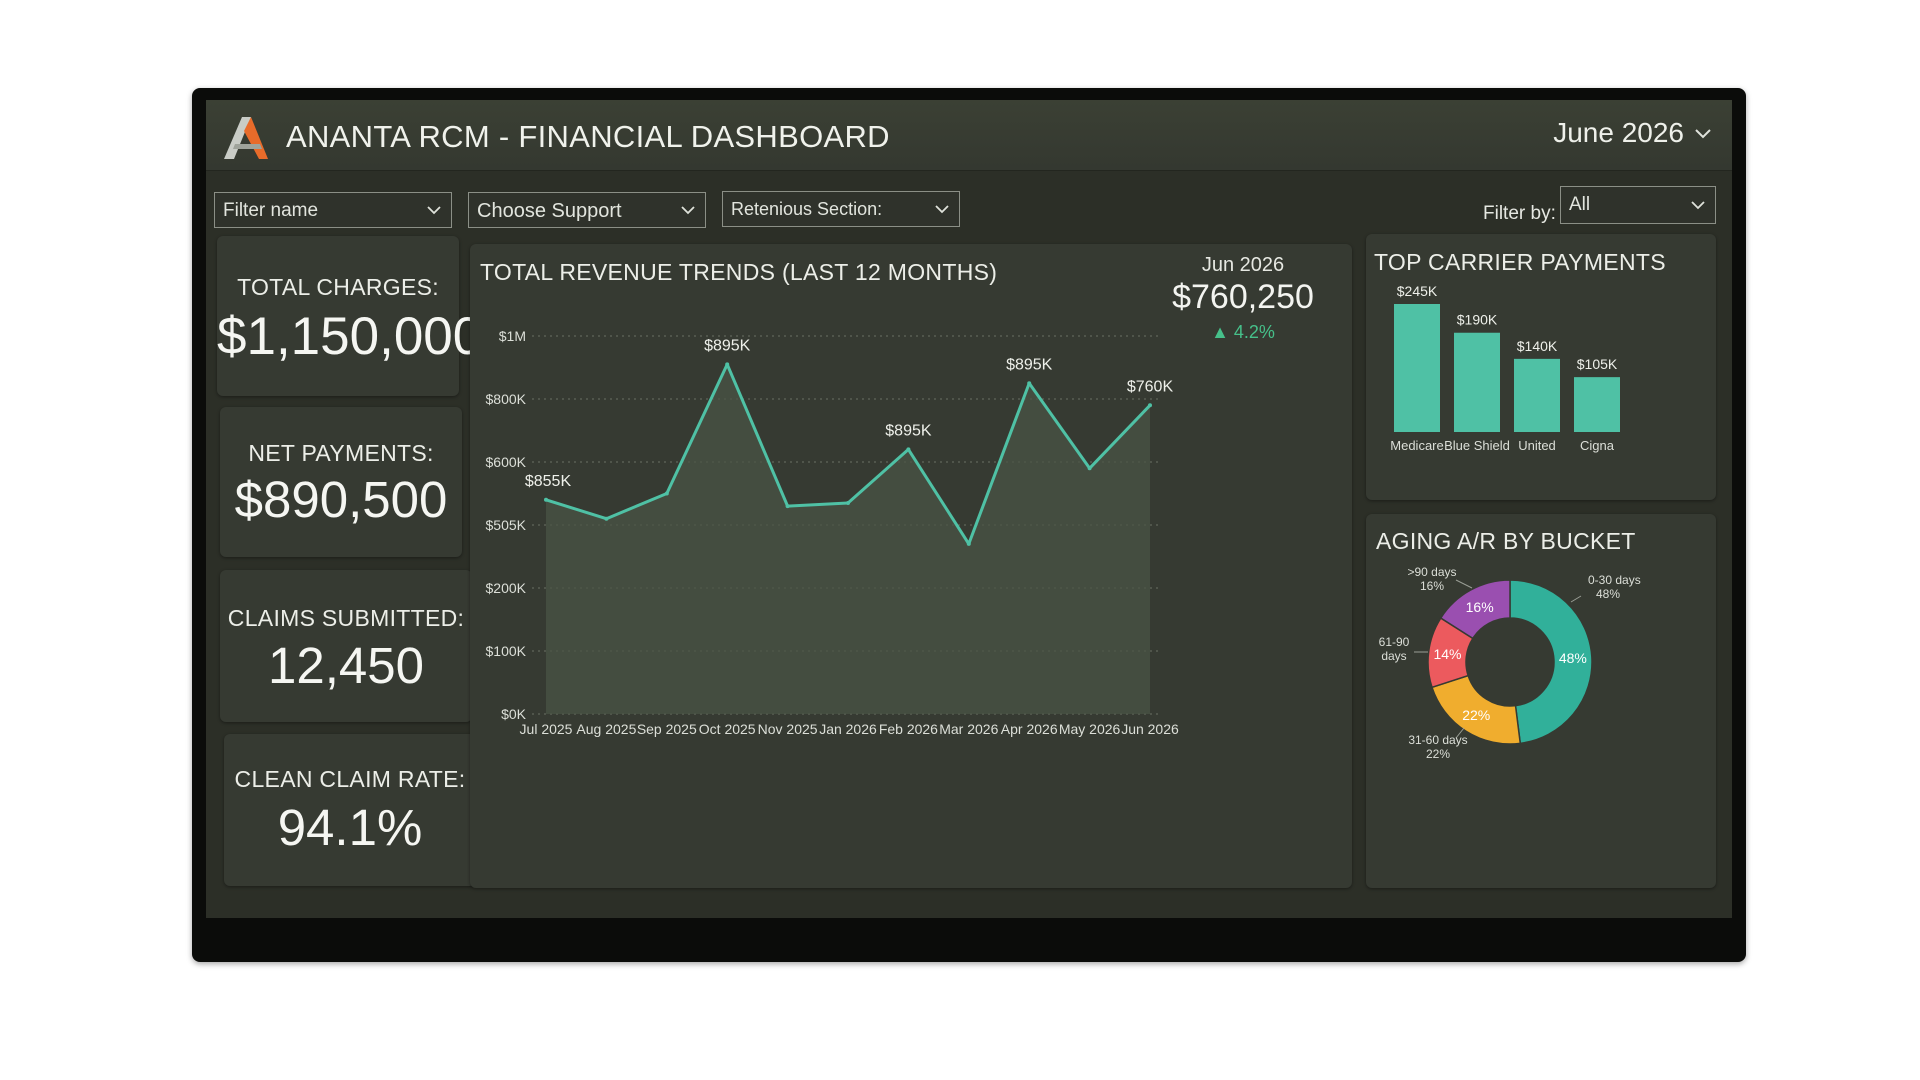 This screenshot has height=1080, width=1920. Describe the element at coordinates (587, 210) in the screenshot. I see `choose-support-dropdown: Choose Support` at that location.